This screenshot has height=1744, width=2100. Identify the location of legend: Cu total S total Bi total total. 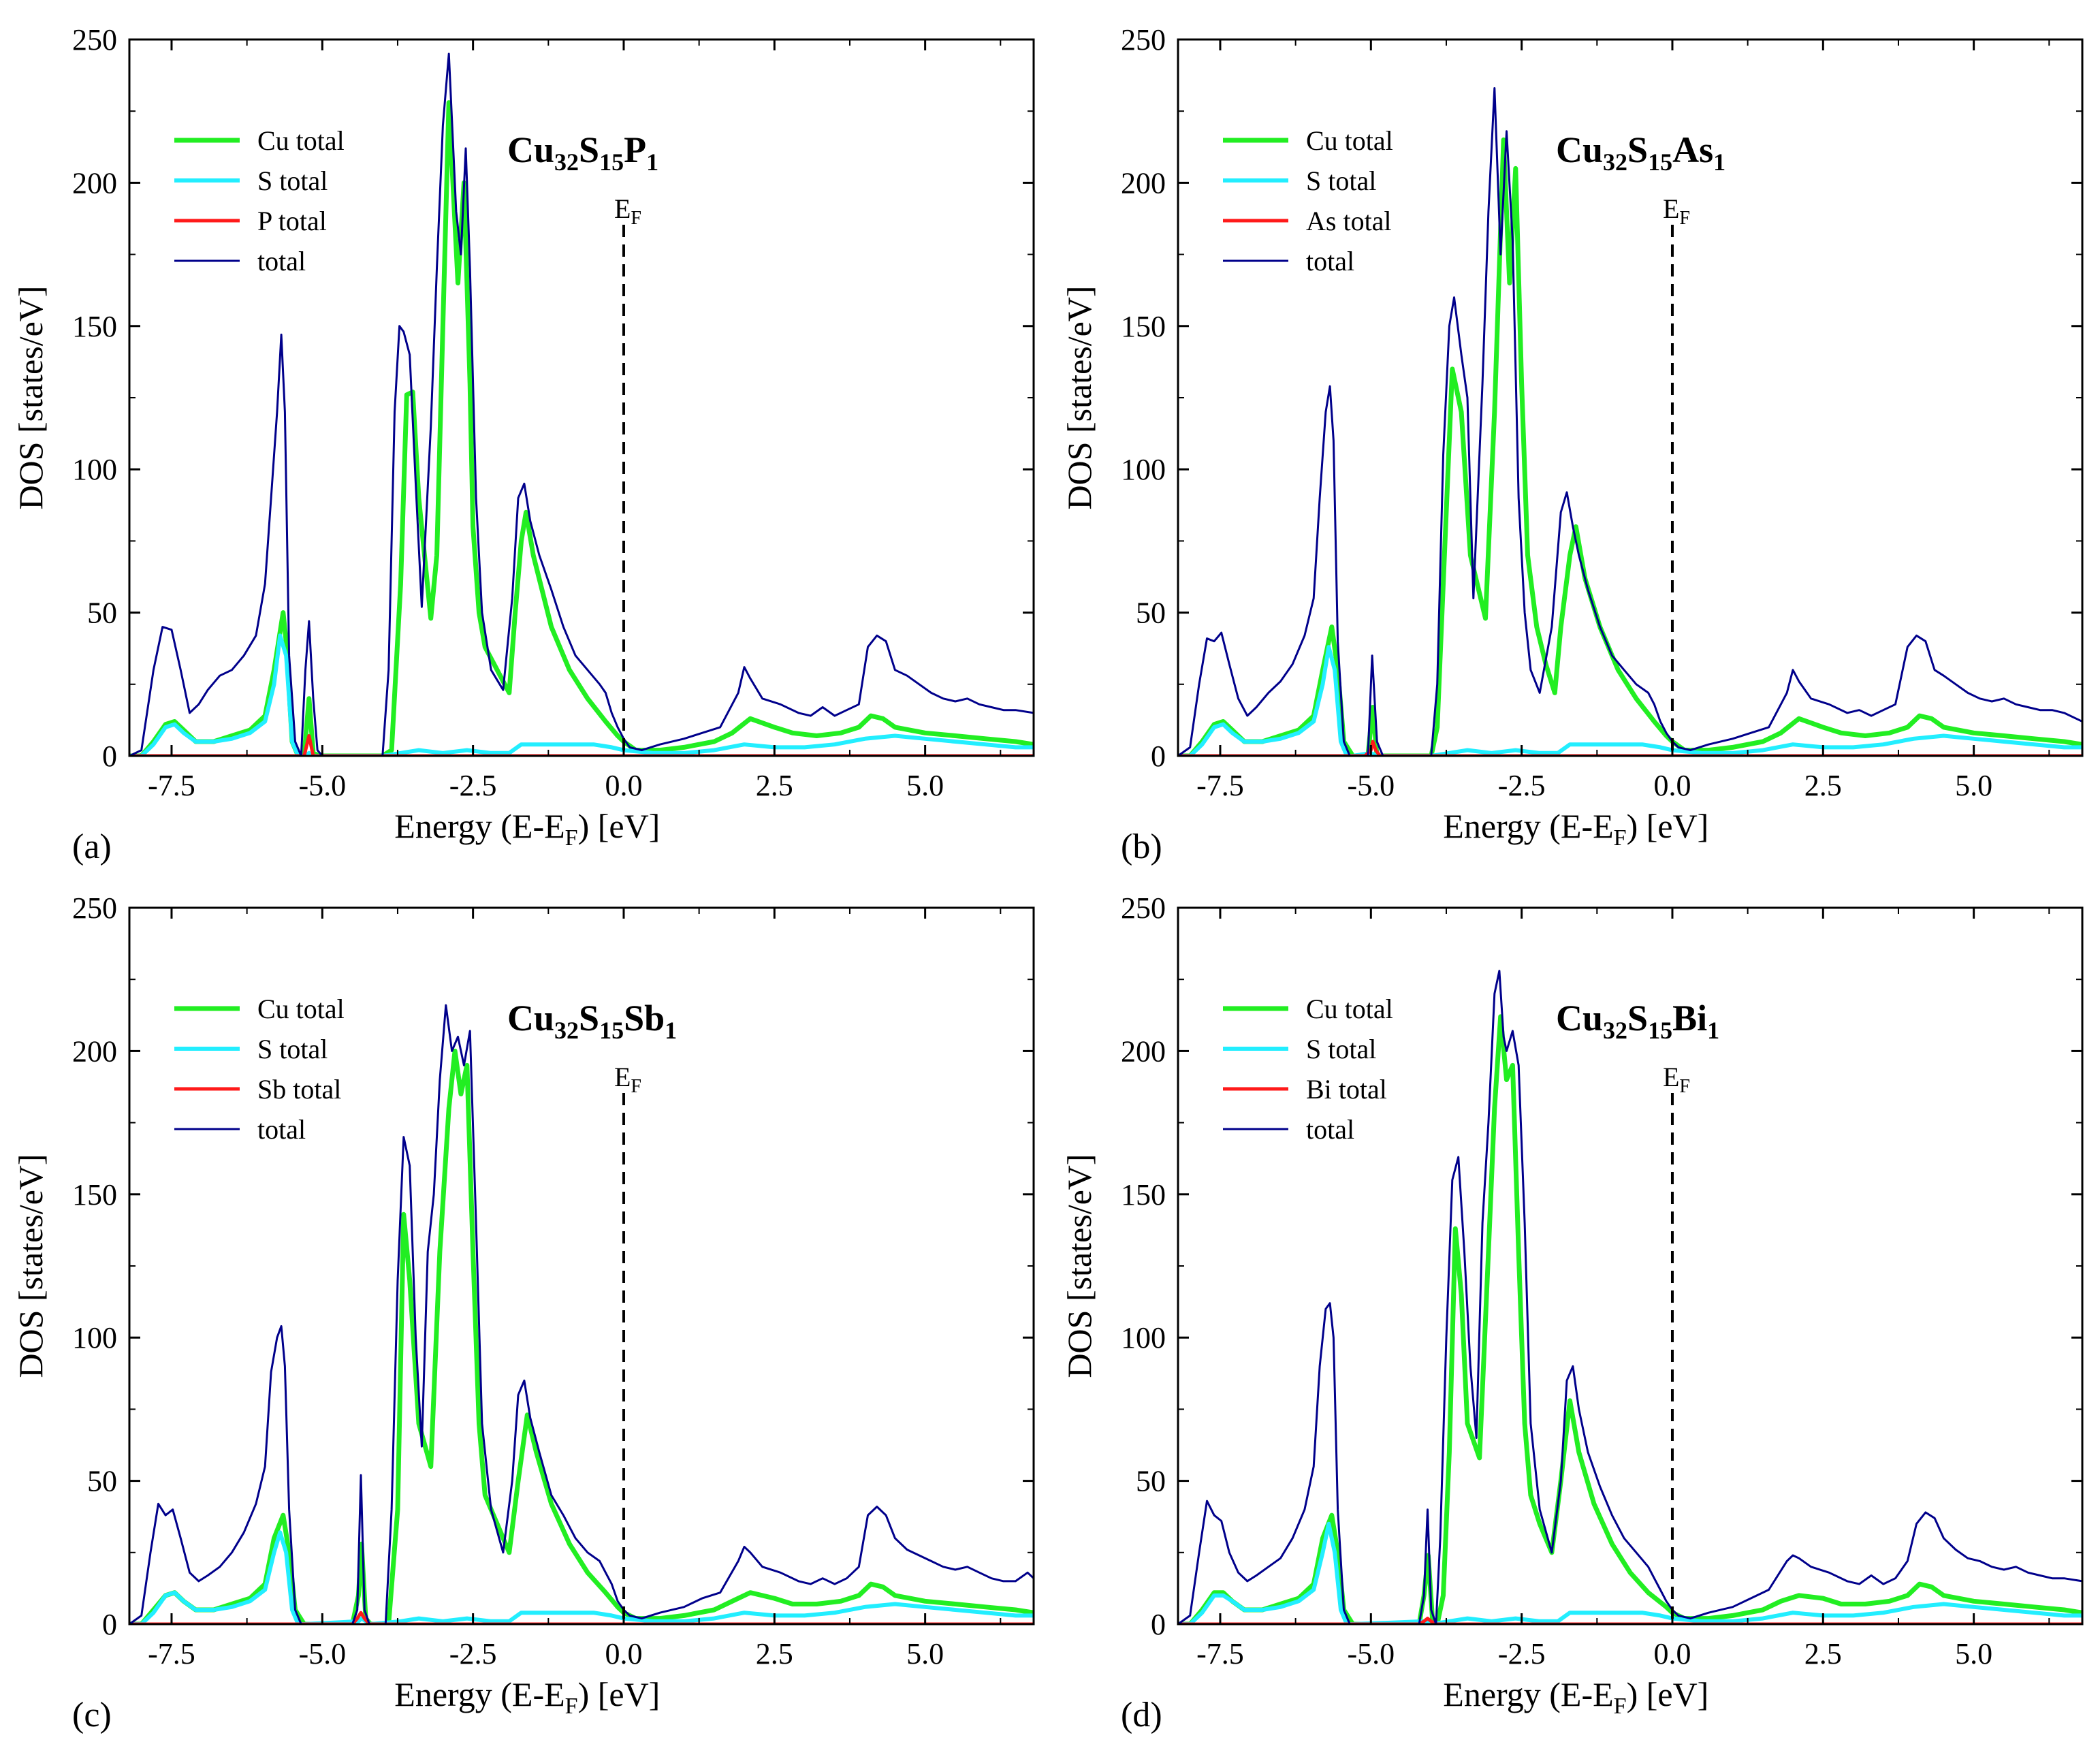
(1308, 1069).